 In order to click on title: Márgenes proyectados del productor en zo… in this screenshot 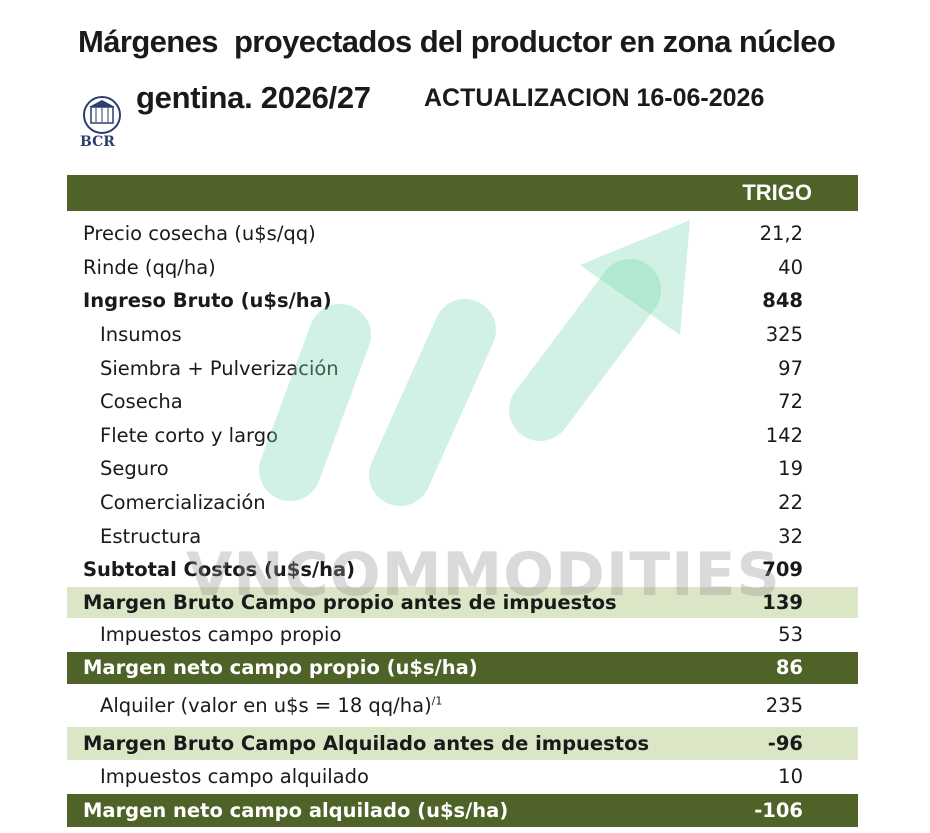, I will do `click(457, 41)`.